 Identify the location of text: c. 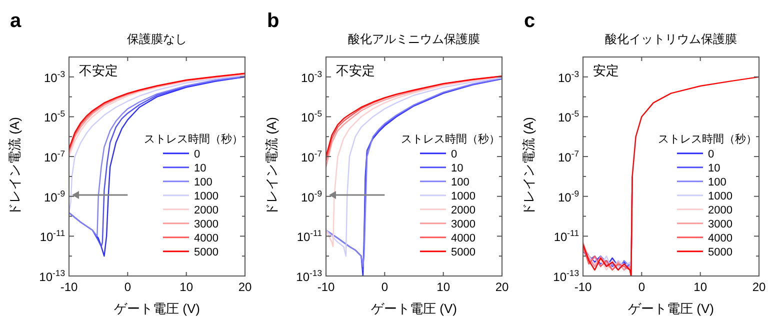
(530, 21).